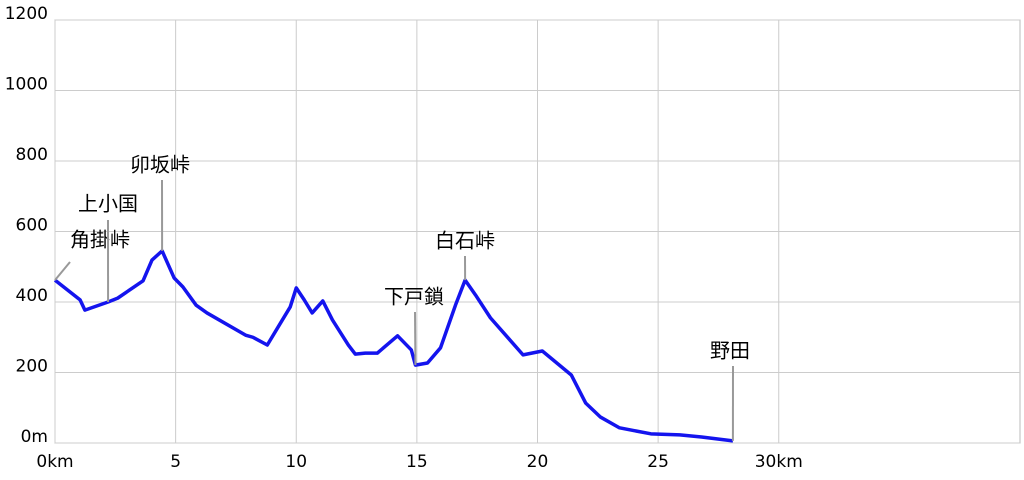 The width and height of the screenshot is (1024, 480). What do you see at coordinates (465, 241) in the screenshot?
I see `annotation-label: 白石峠` at bounding box center [465, 241].